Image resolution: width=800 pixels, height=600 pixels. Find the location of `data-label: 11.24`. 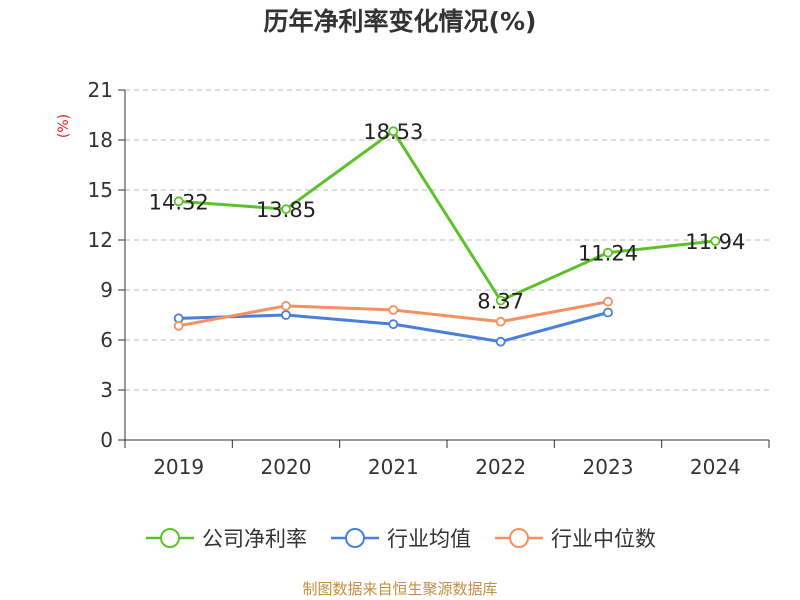

data-label: 11.24 is located at coordinates (608, 254).